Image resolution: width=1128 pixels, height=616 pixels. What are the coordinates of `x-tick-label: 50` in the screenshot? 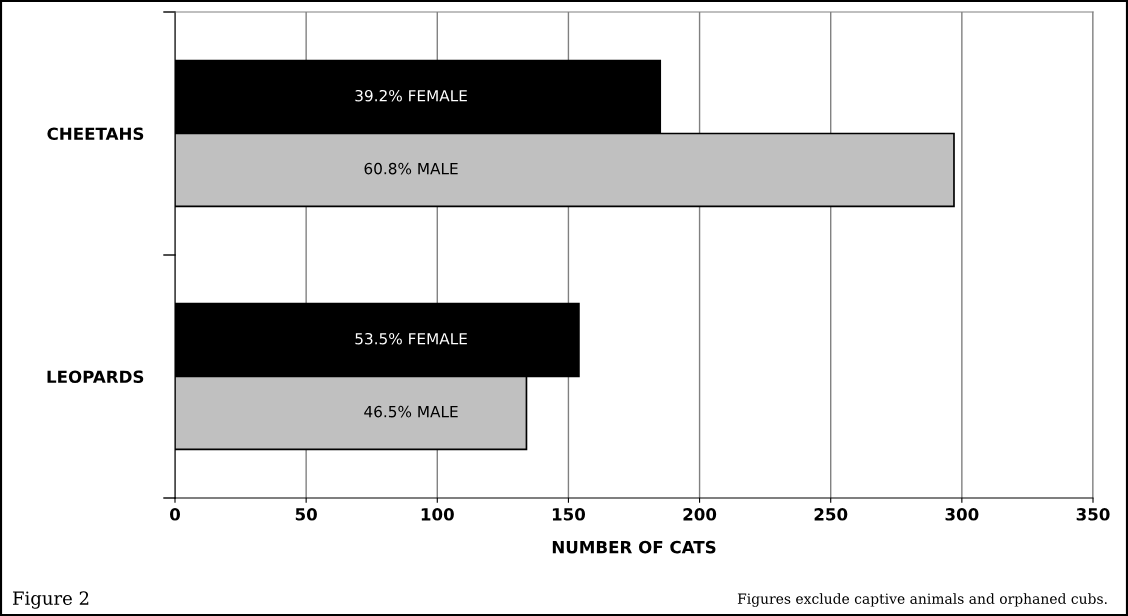 It's located at (306, 514).